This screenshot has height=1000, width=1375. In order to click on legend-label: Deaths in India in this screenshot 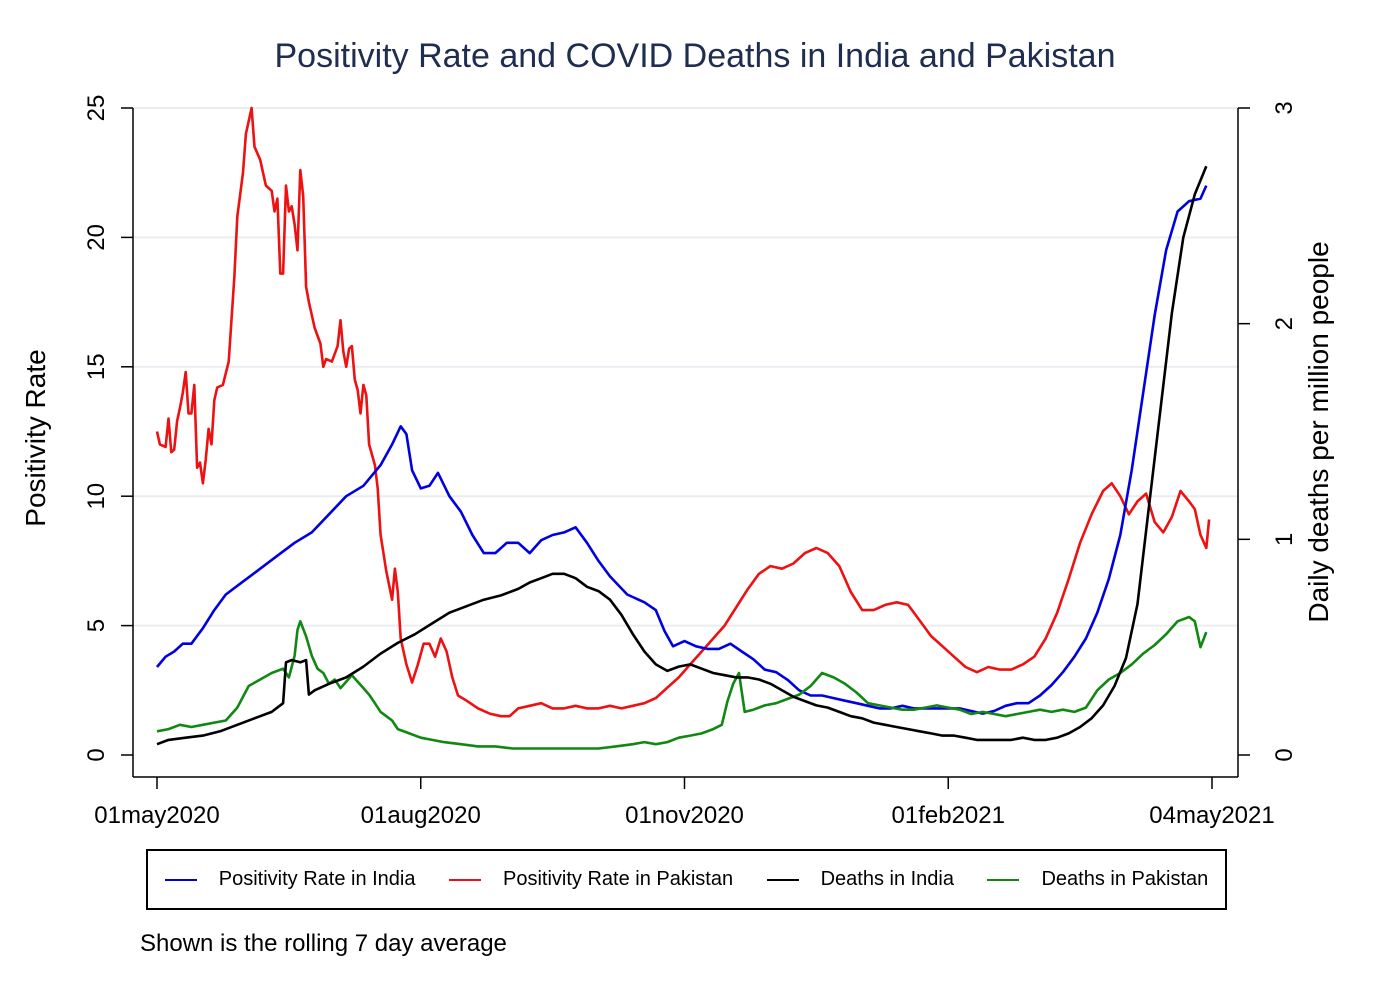, I will do `click(887, 879)`.